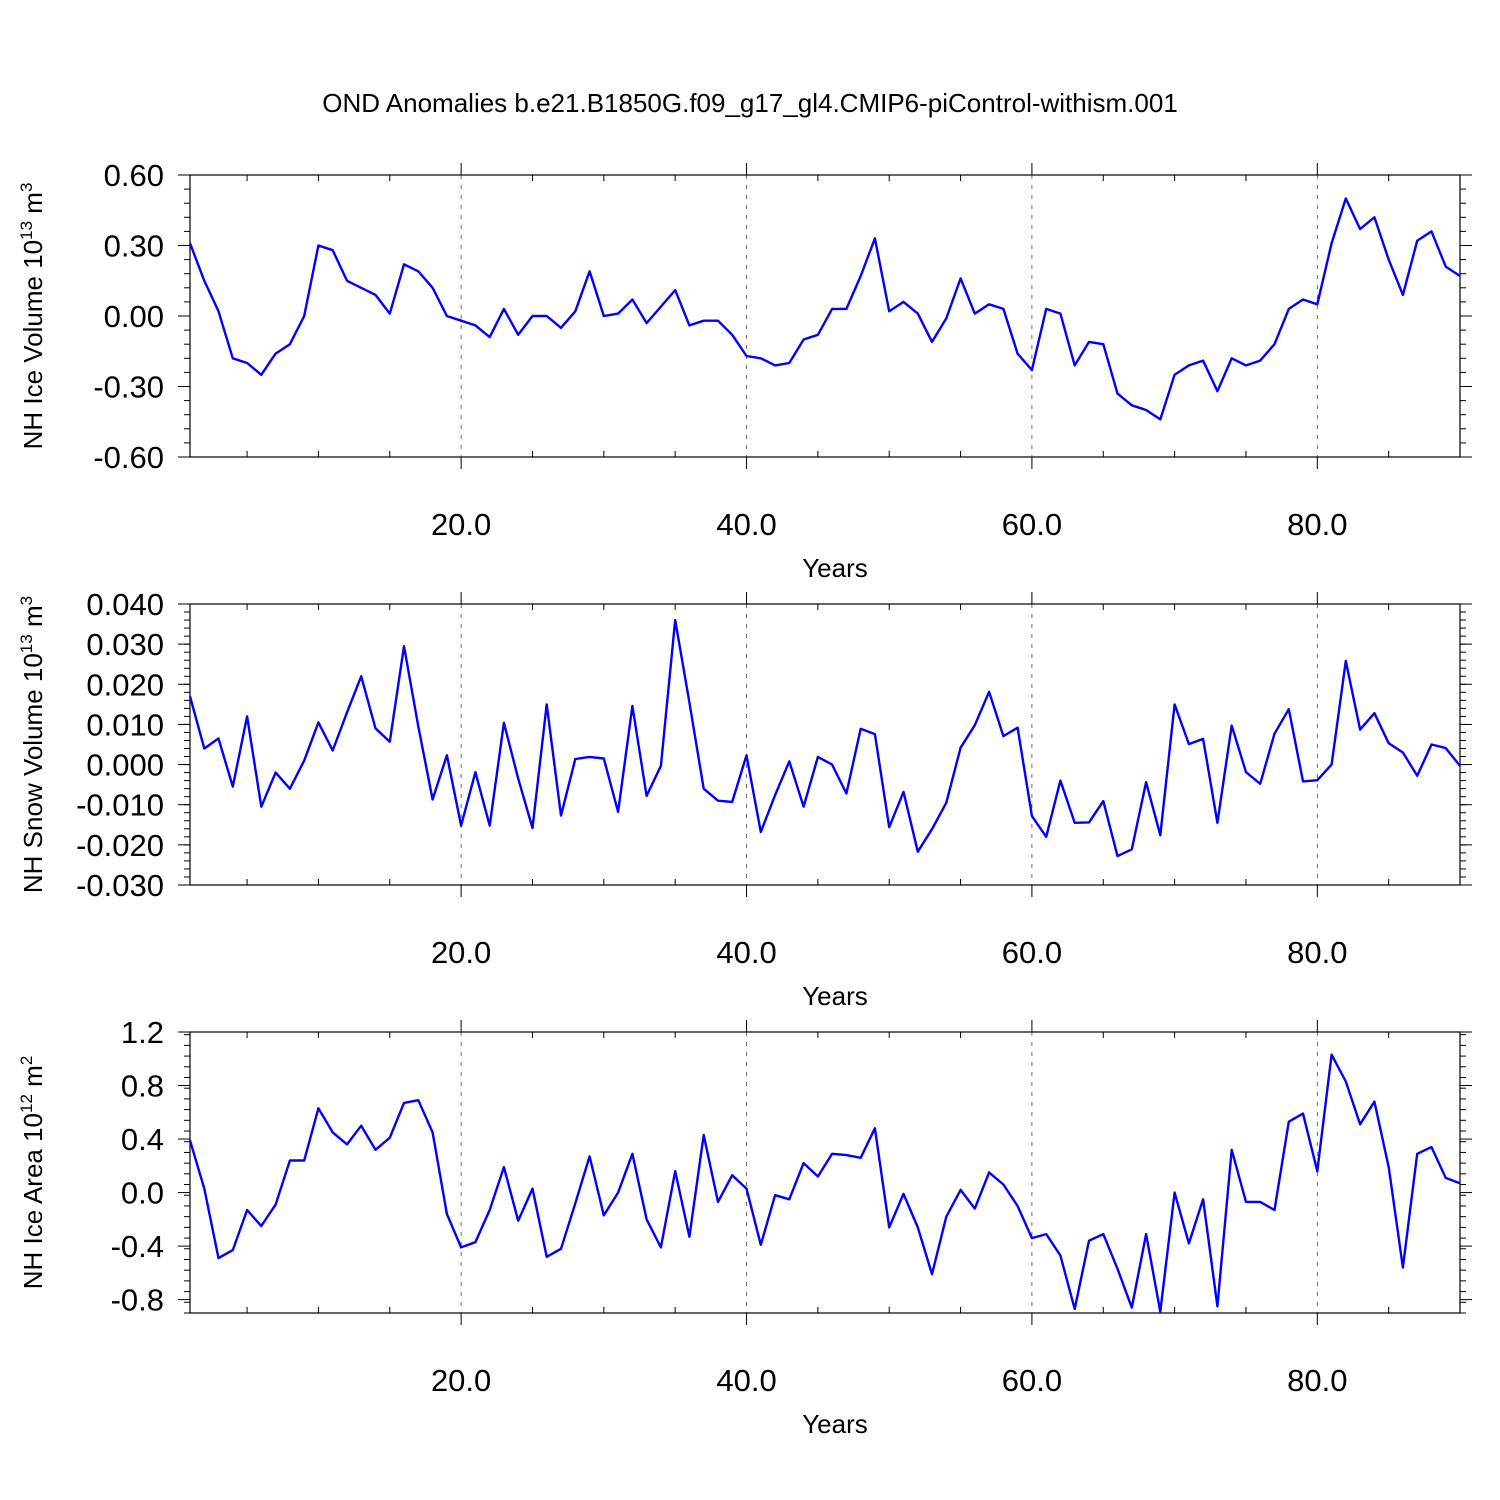 The width and height of the screenshot is (1500, 1500). I want to click on y-axis-label: NH Ice Volume 1013 m3, so click(32, 316).